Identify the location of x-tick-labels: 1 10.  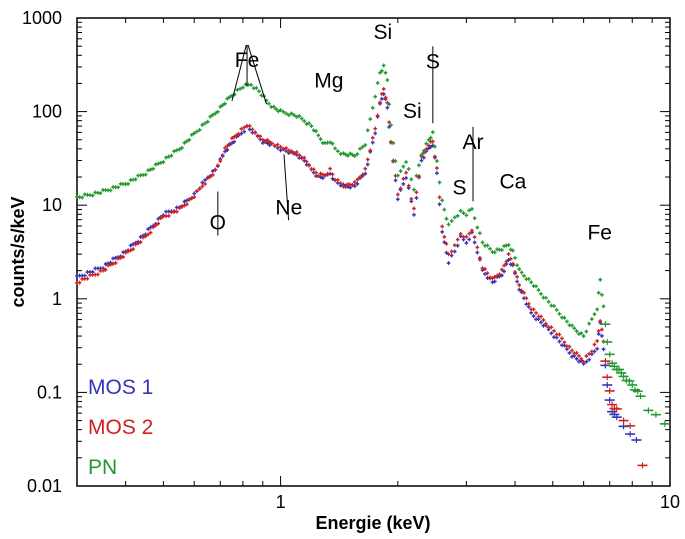
(478, 502).